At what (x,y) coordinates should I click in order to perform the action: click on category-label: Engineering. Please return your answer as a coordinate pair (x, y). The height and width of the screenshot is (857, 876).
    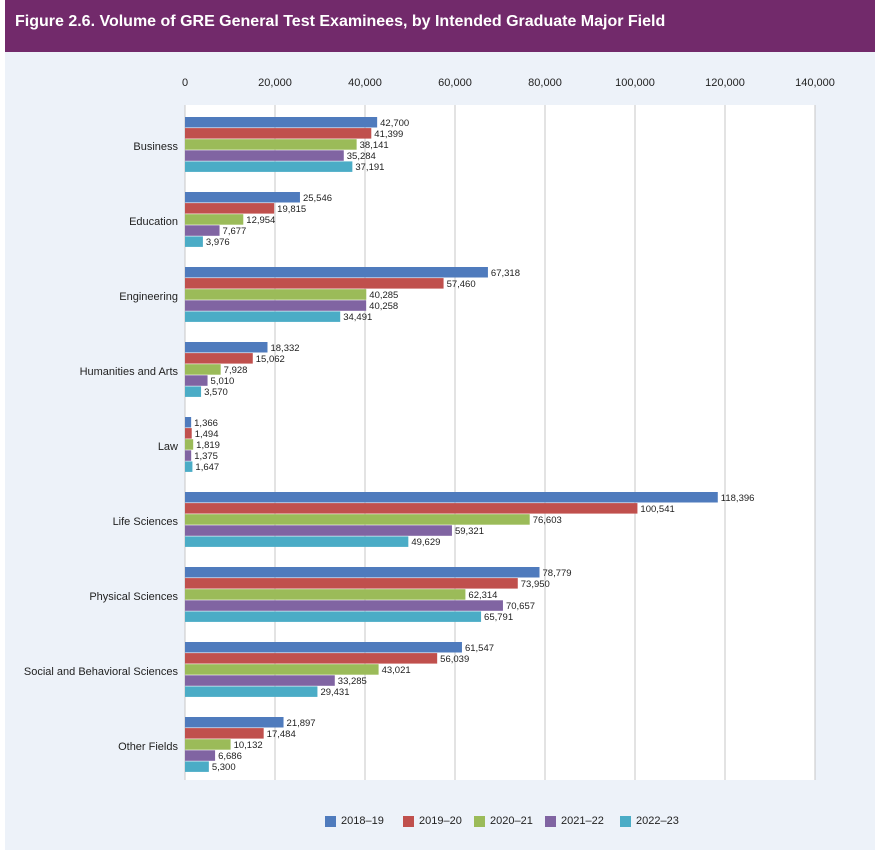
    Looking at the image, I should click on (148, 297).